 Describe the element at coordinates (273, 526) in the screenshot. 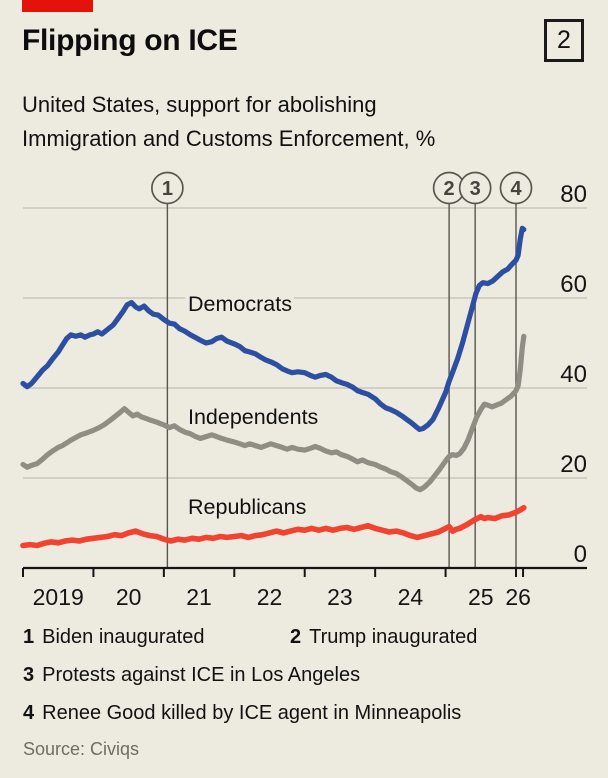

I see `series-line-republicans` at that location.